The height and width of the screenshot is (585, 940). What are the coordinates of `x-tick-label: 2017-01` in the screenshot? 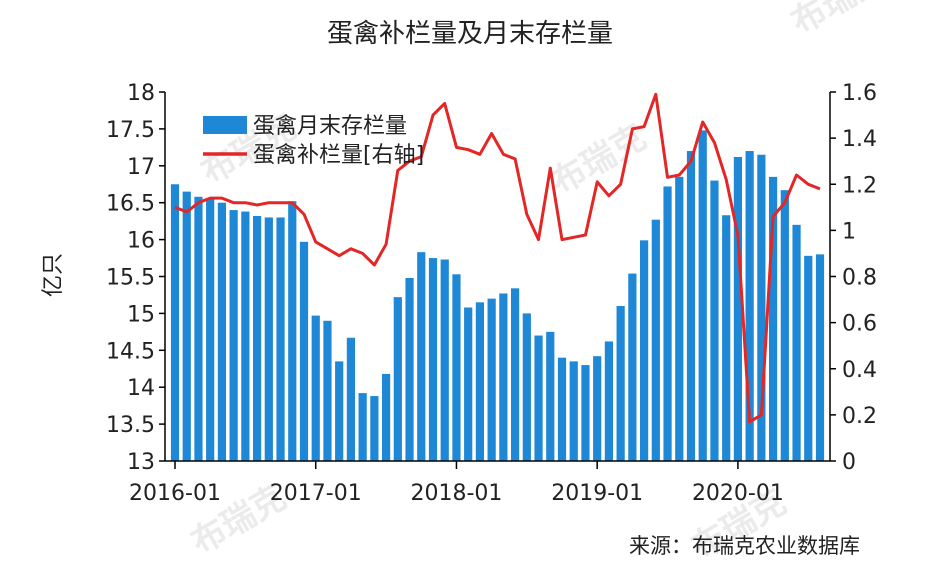 It's located at (316, 493).